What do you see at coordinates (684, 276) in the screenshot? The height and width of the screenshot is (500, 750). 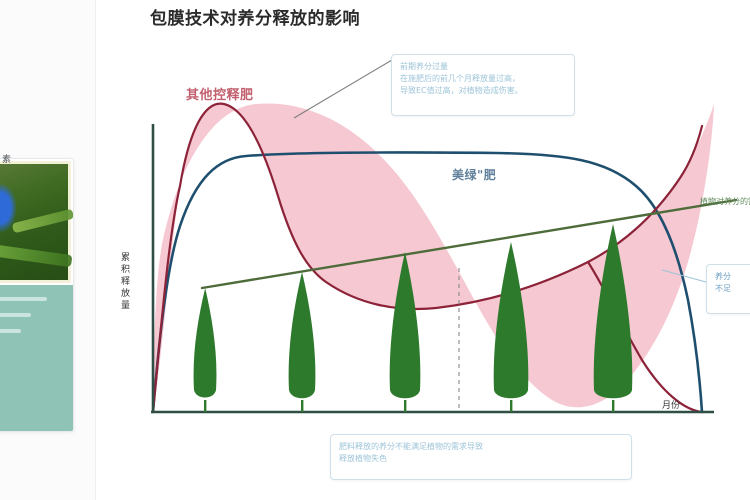 I see `callout-right-leader` at bounding box center [684, 276].